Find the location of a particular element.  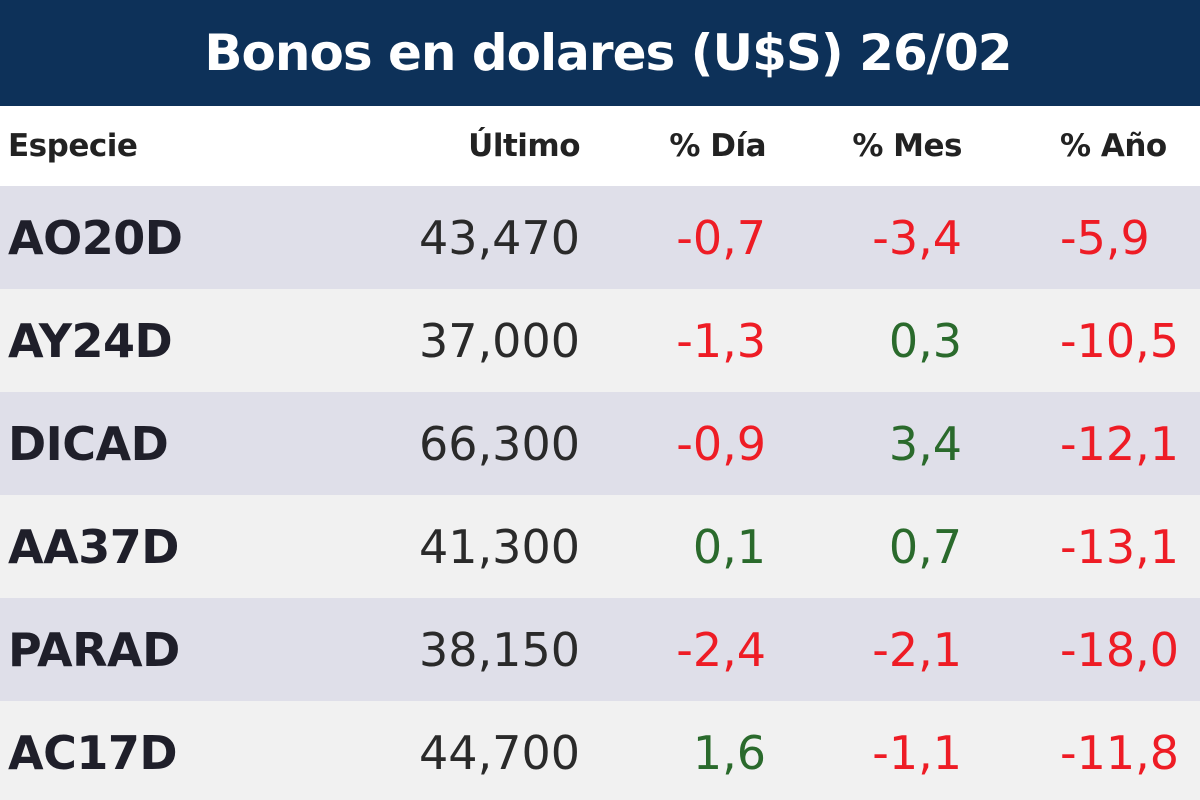

cell-ultimo: 66,300 is located at coordinates (499, 443).